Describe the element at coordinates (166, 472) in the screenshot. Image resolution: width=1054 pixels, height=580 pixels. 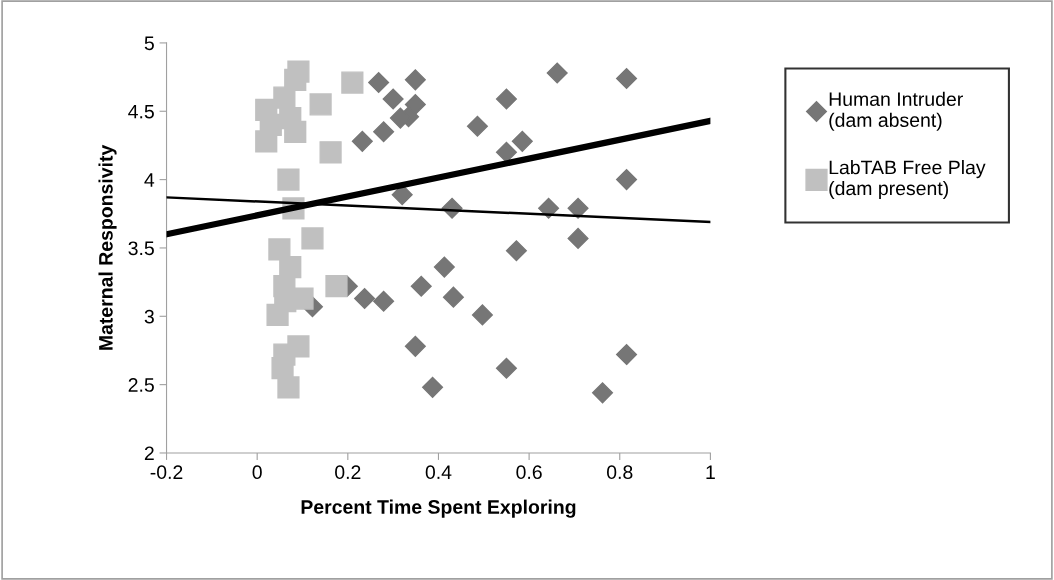
I see `x-tick-label: -0.2` at that location.